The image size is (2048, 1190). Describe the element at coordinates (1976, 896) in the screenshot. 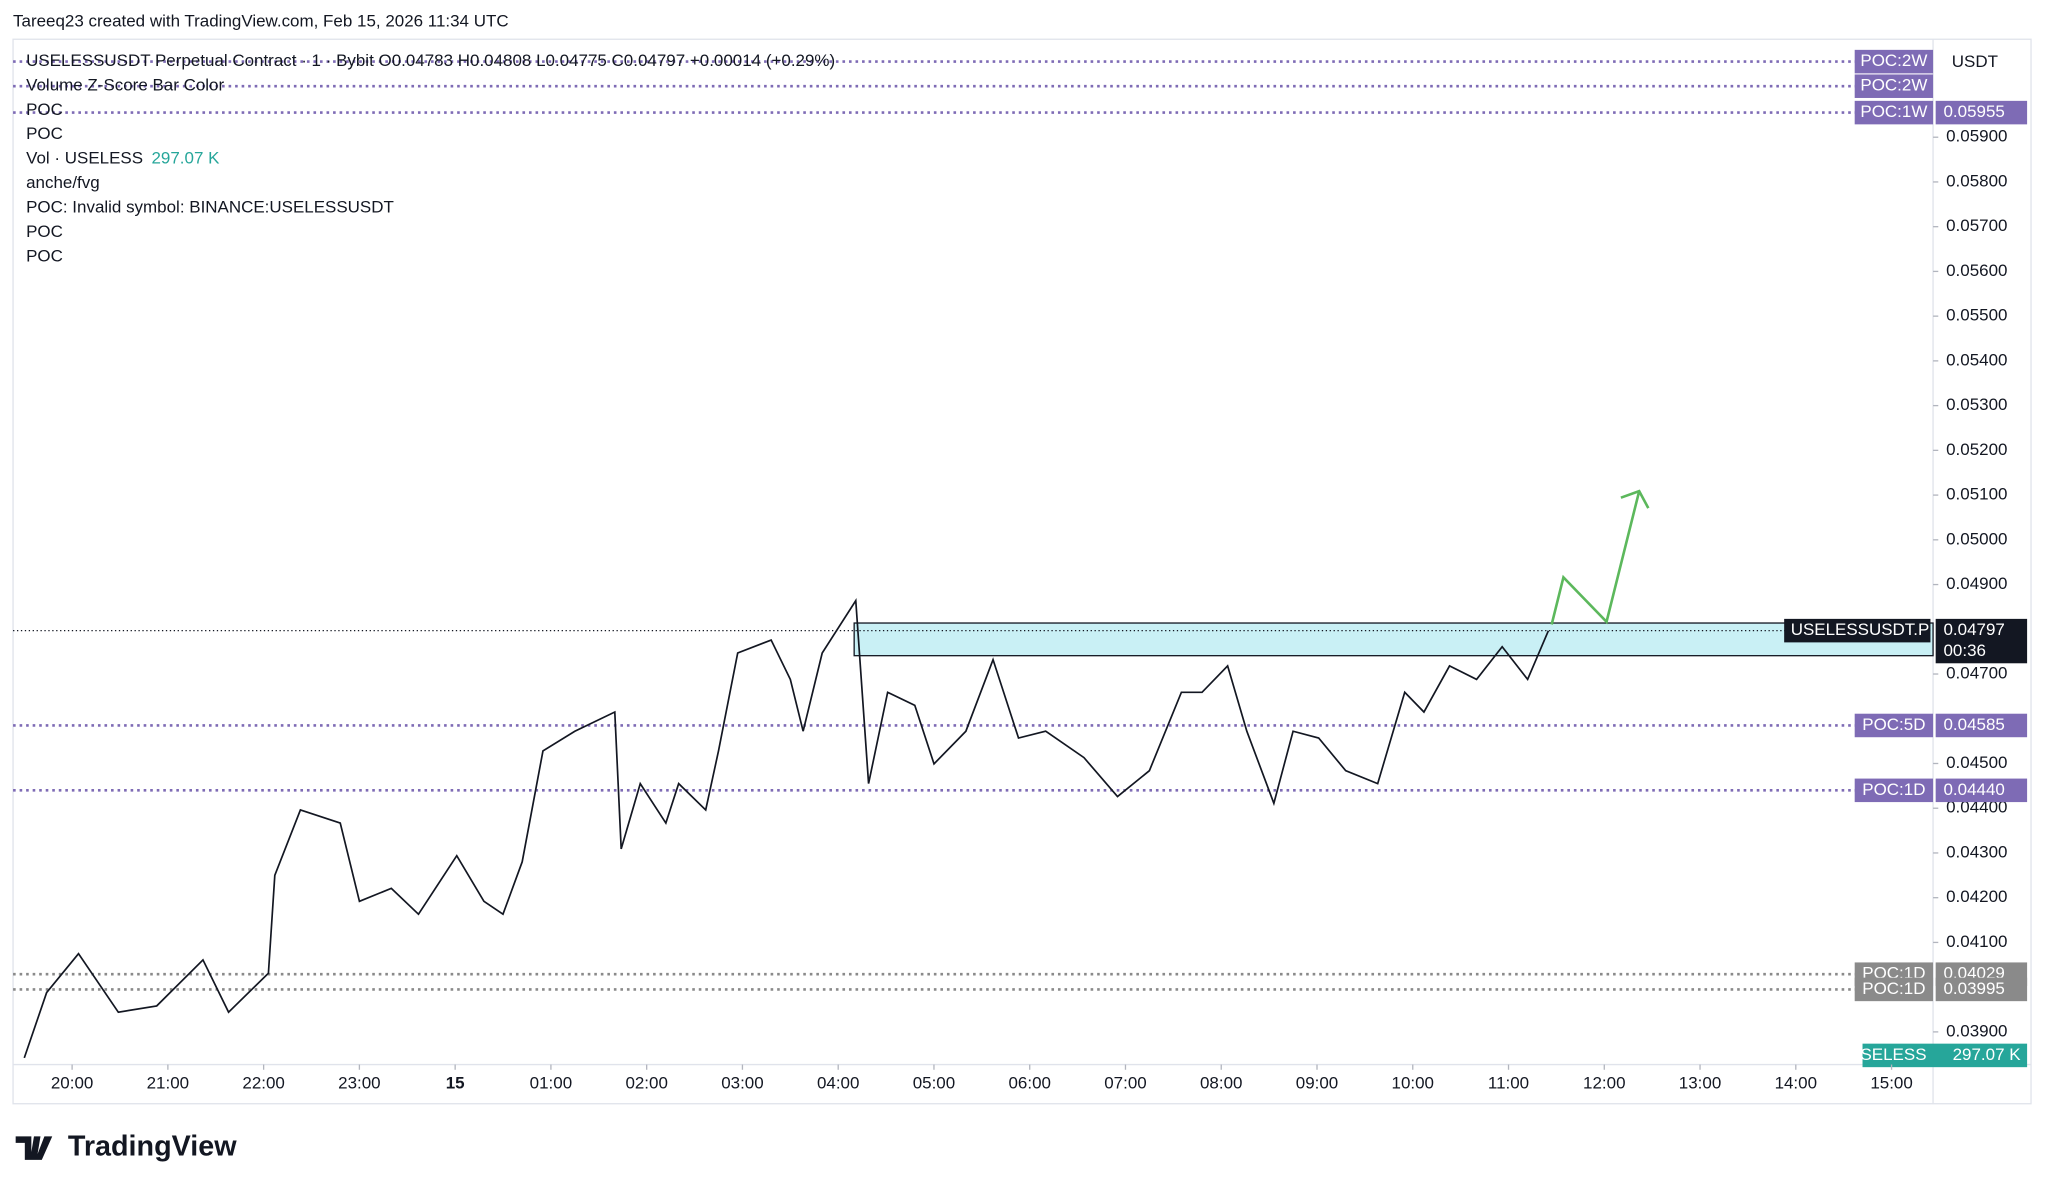

I see `y-tick-label: 0.04200` at that location.